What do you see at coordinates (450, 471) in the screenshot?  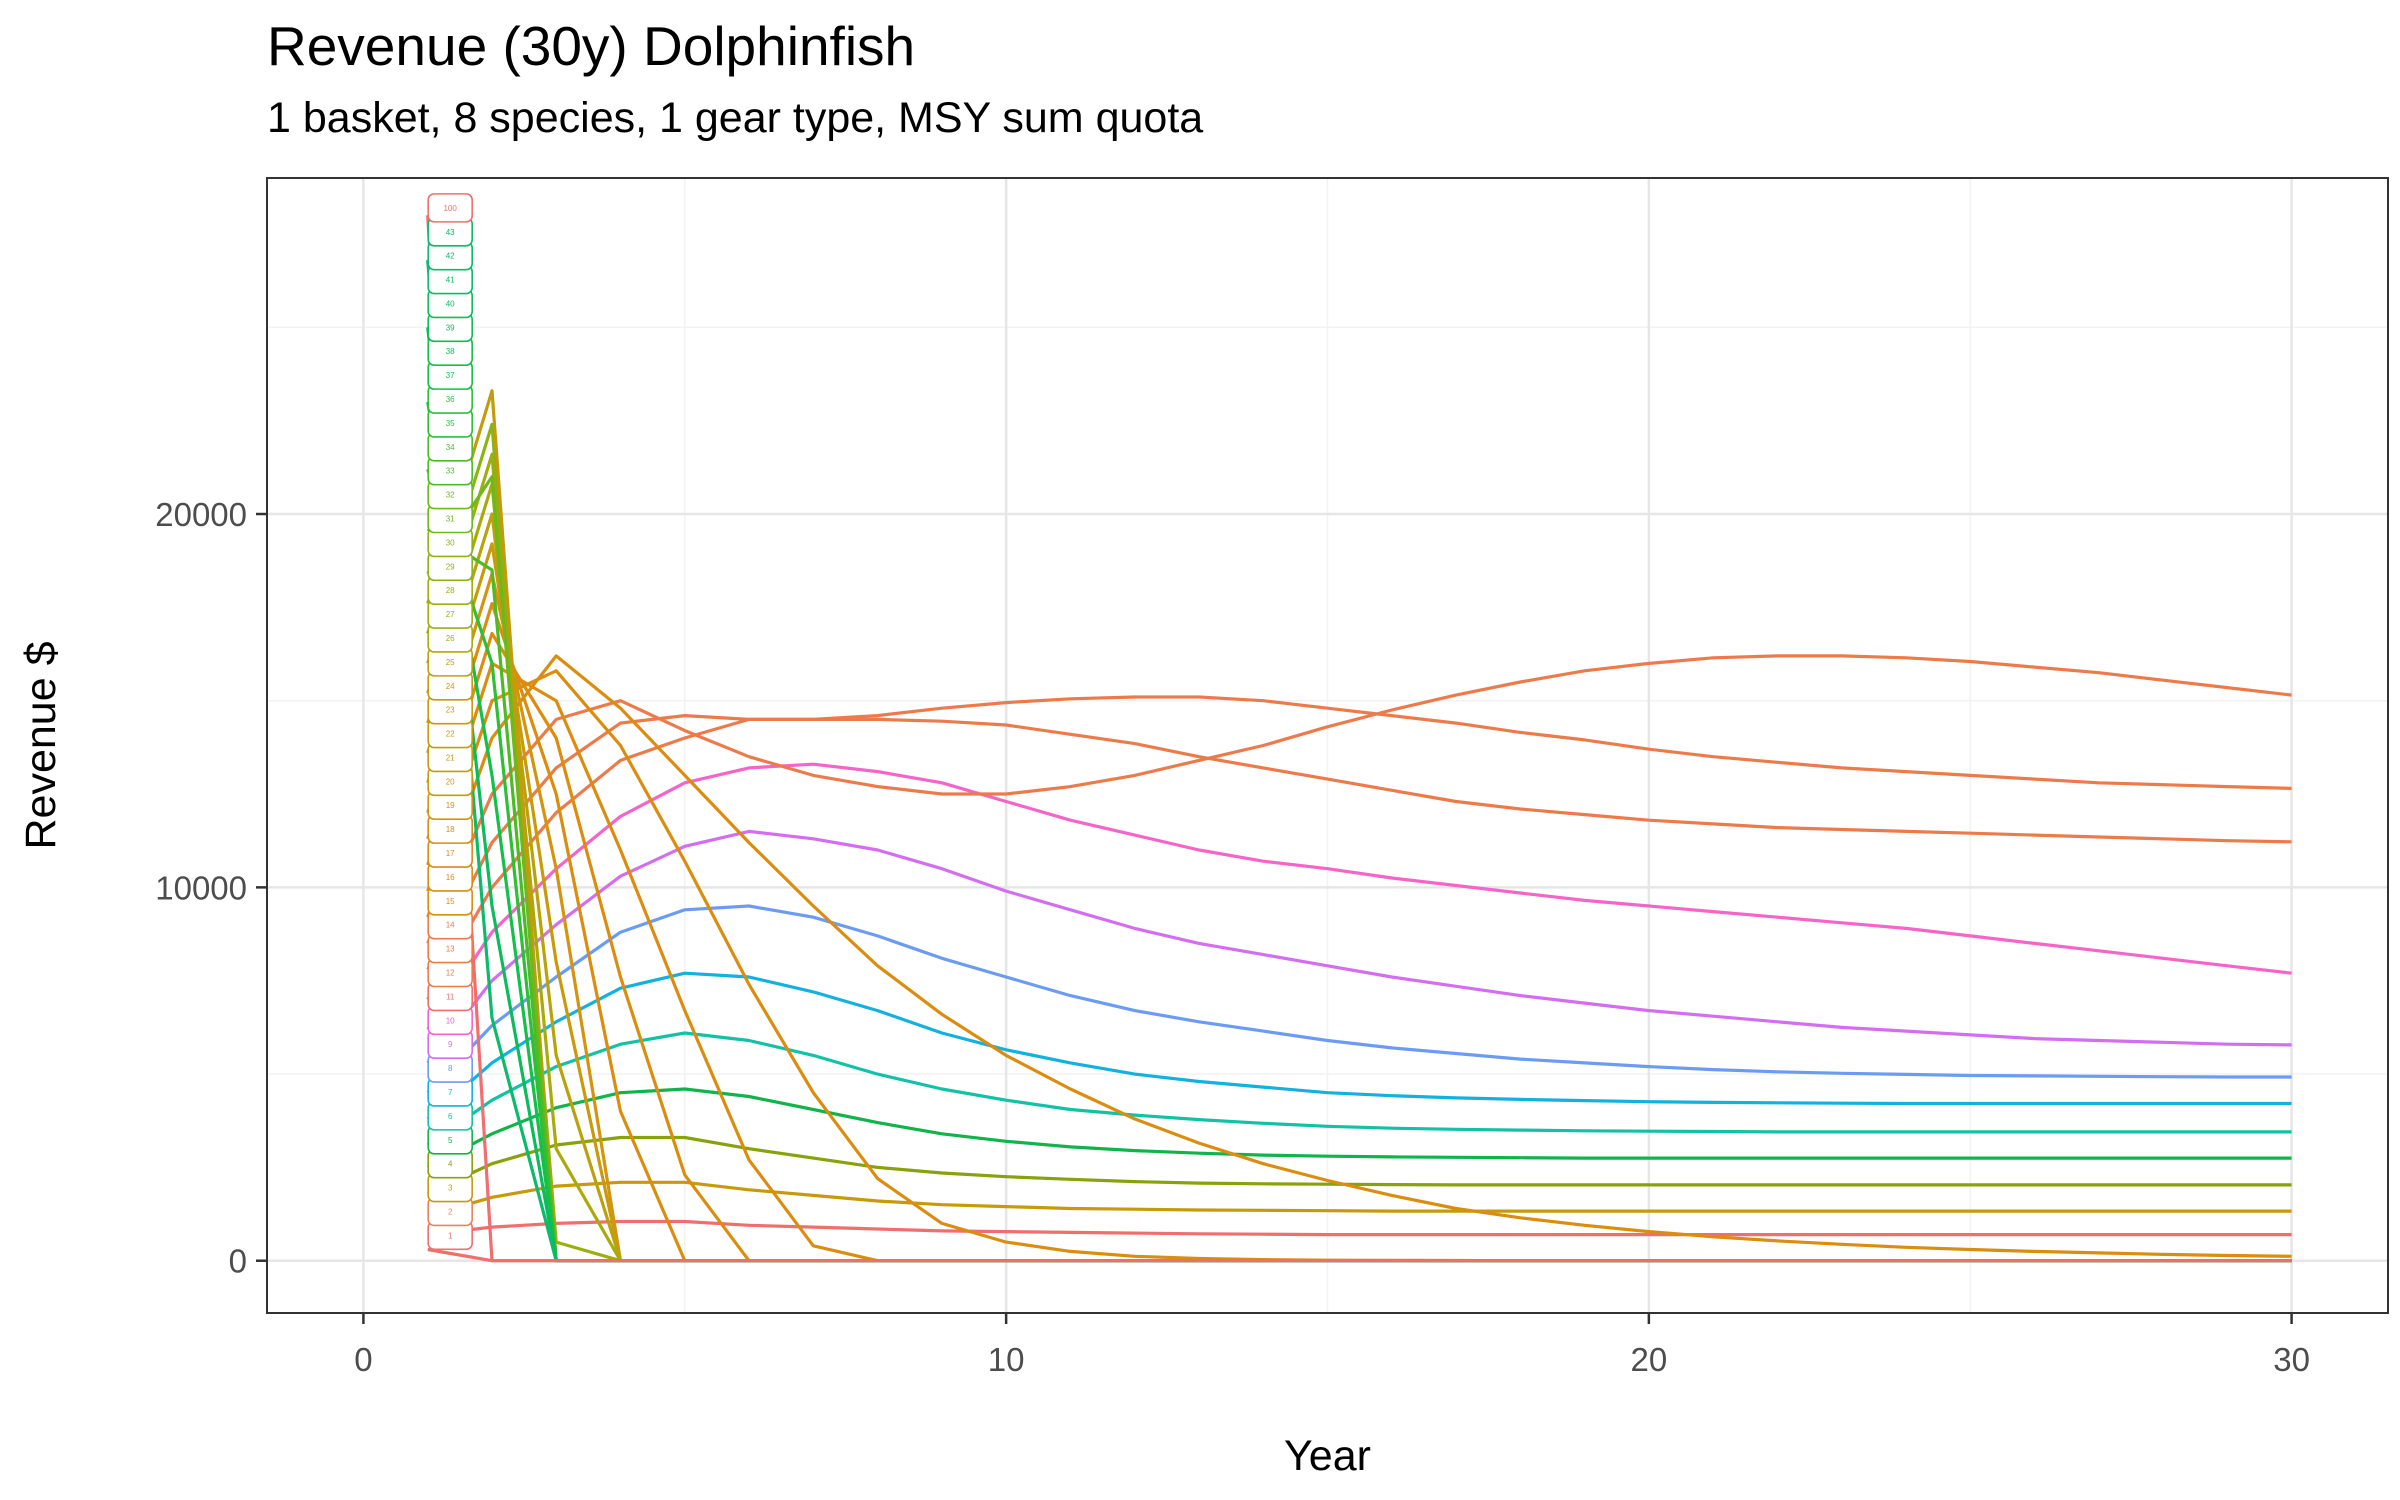 I see `point-label-text: 33` at bounding box center [450, 471].